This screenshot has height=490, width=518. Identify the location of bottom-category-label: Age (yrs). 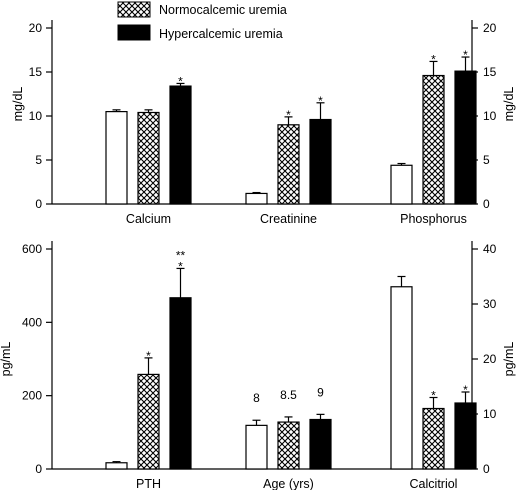
(288, 483).